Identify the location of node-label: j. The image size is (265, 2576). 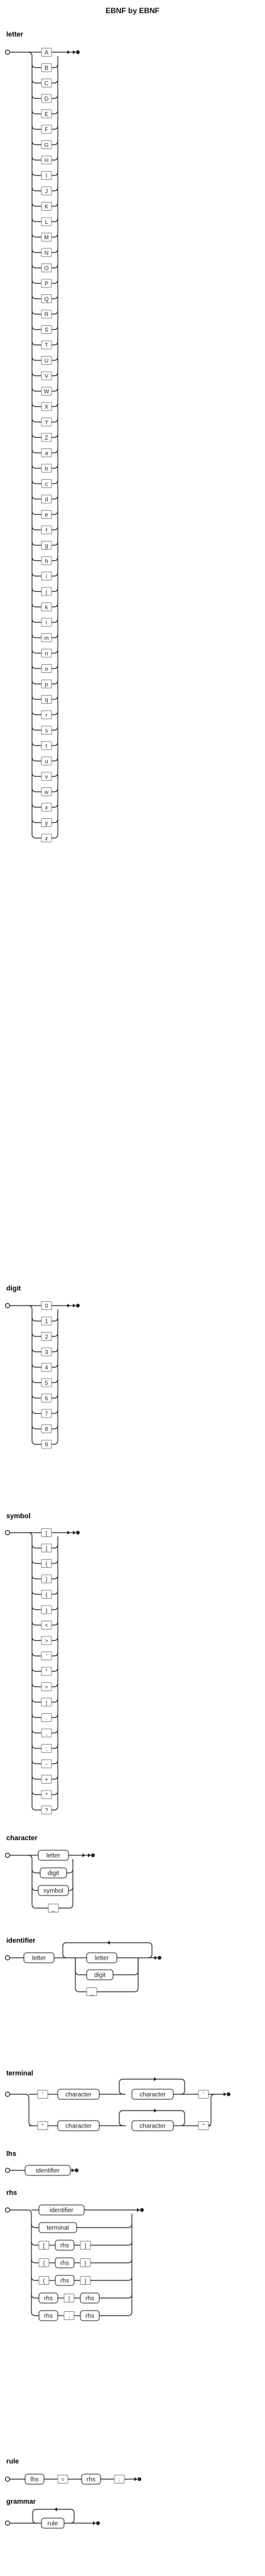
(46, 592).